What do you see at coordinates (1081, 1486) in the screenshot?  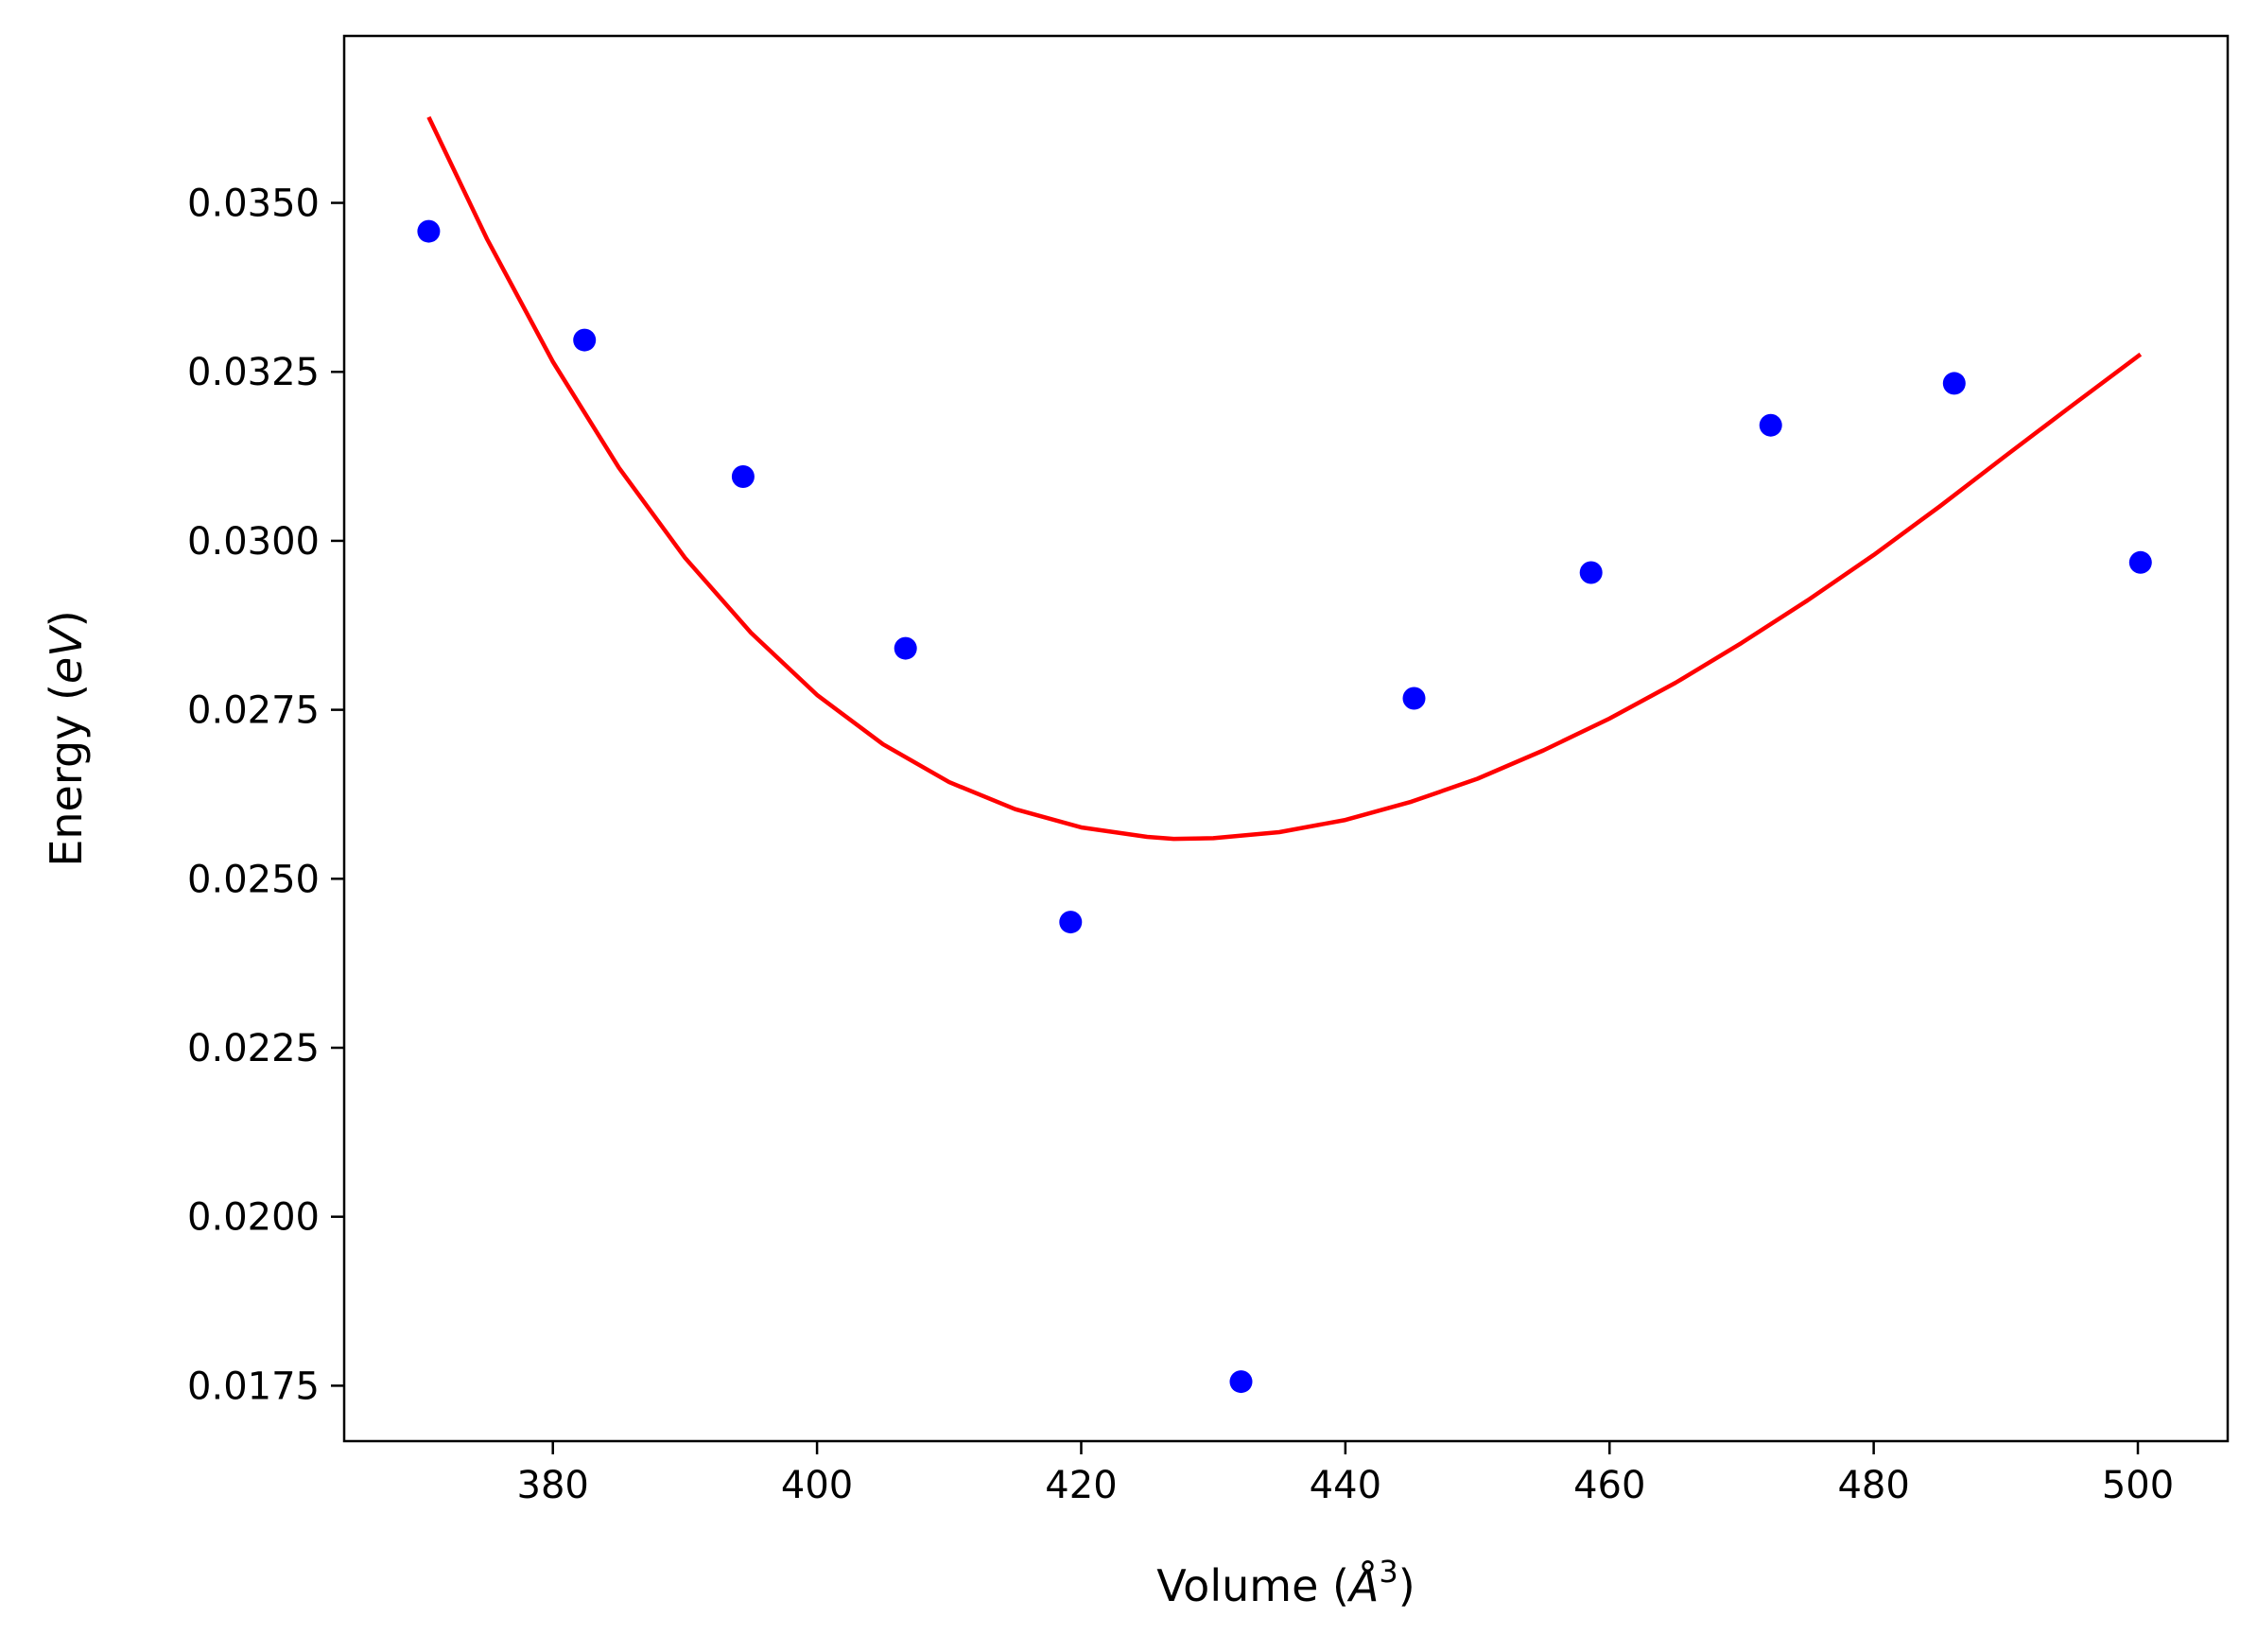 I see `x-tick-label: 420` at bounding box center [1081, 1486].